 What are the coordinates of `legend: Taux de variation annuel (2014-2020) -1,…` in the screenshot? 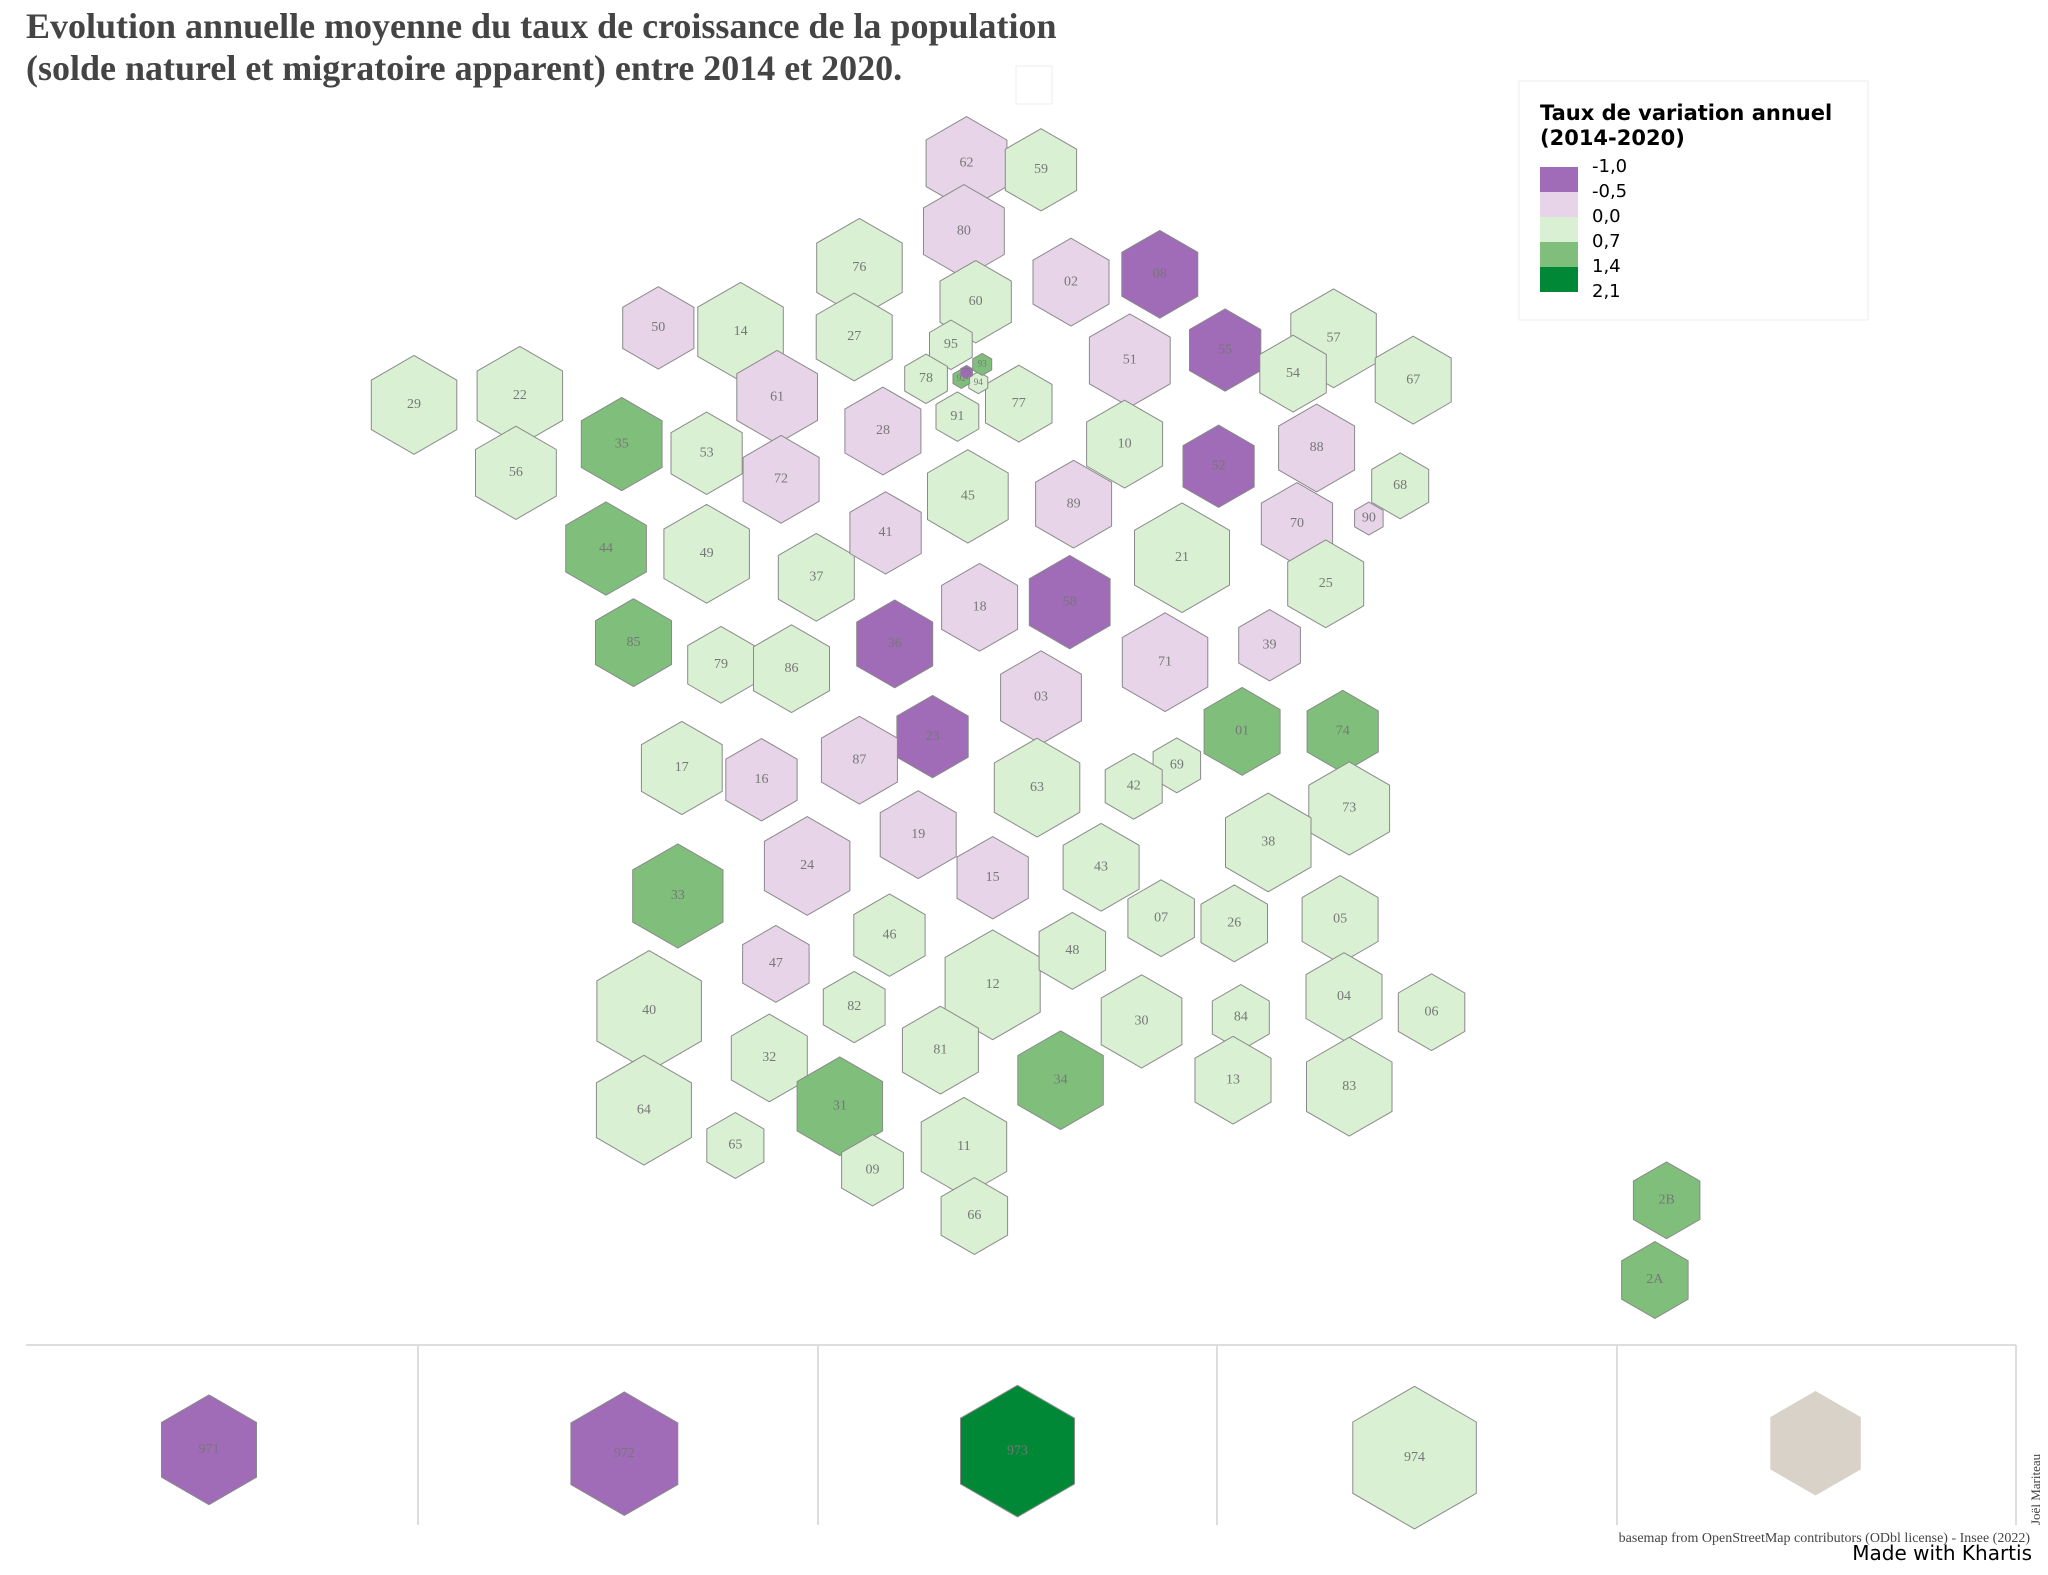 It's located at (1693, 200).